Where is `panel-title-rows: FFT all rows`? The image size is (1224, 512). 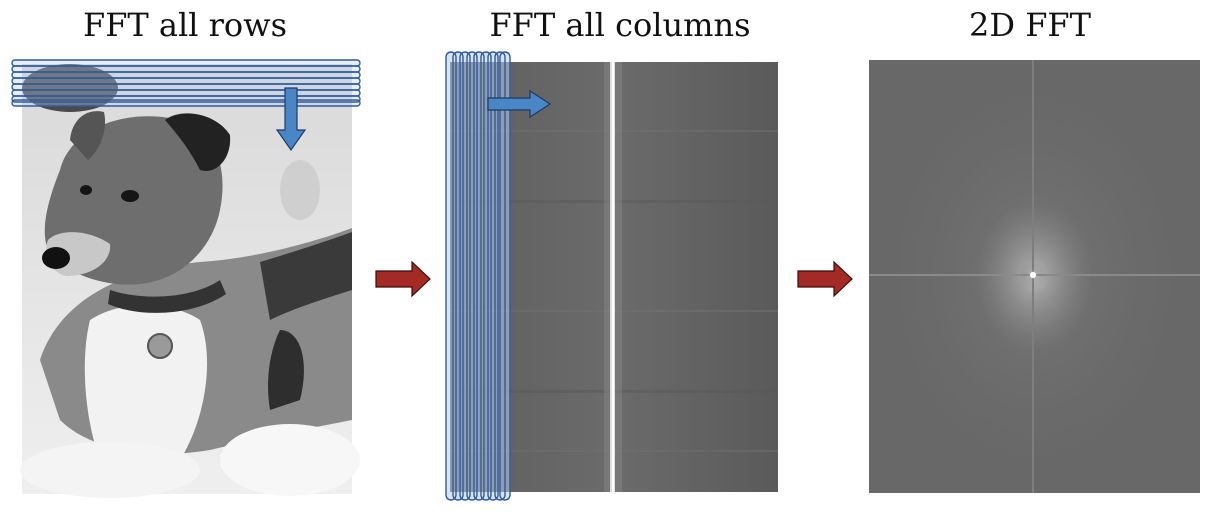
panel-title-rows: FFT all rows is located at coordinates (184, 25).